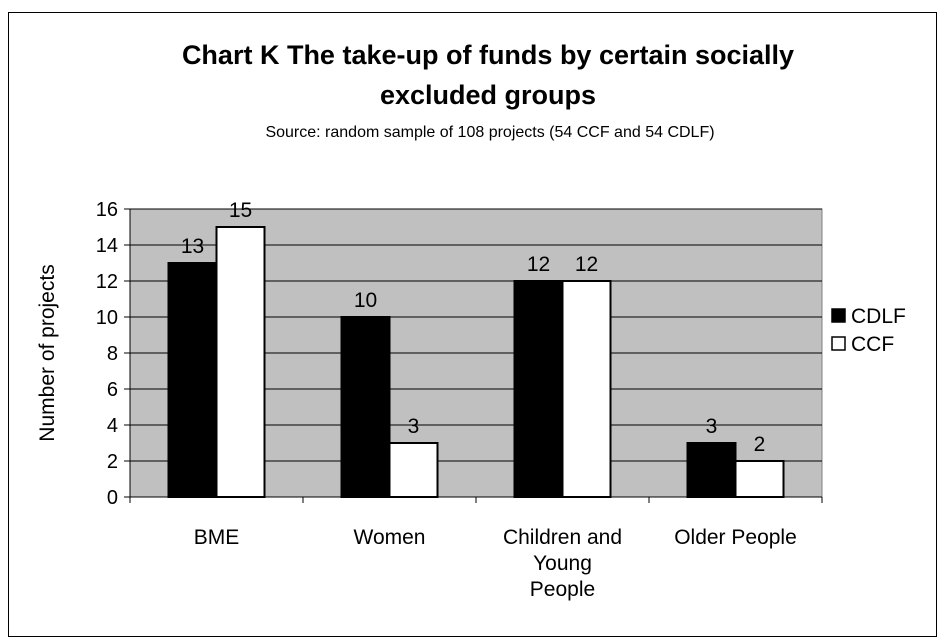 The height and width of the screenshot is (641, 948). What do you see at coordinates (47, 352) in the screenshot?
I see `y-axis-label: Number of projects` at bounding box center [47, 352].